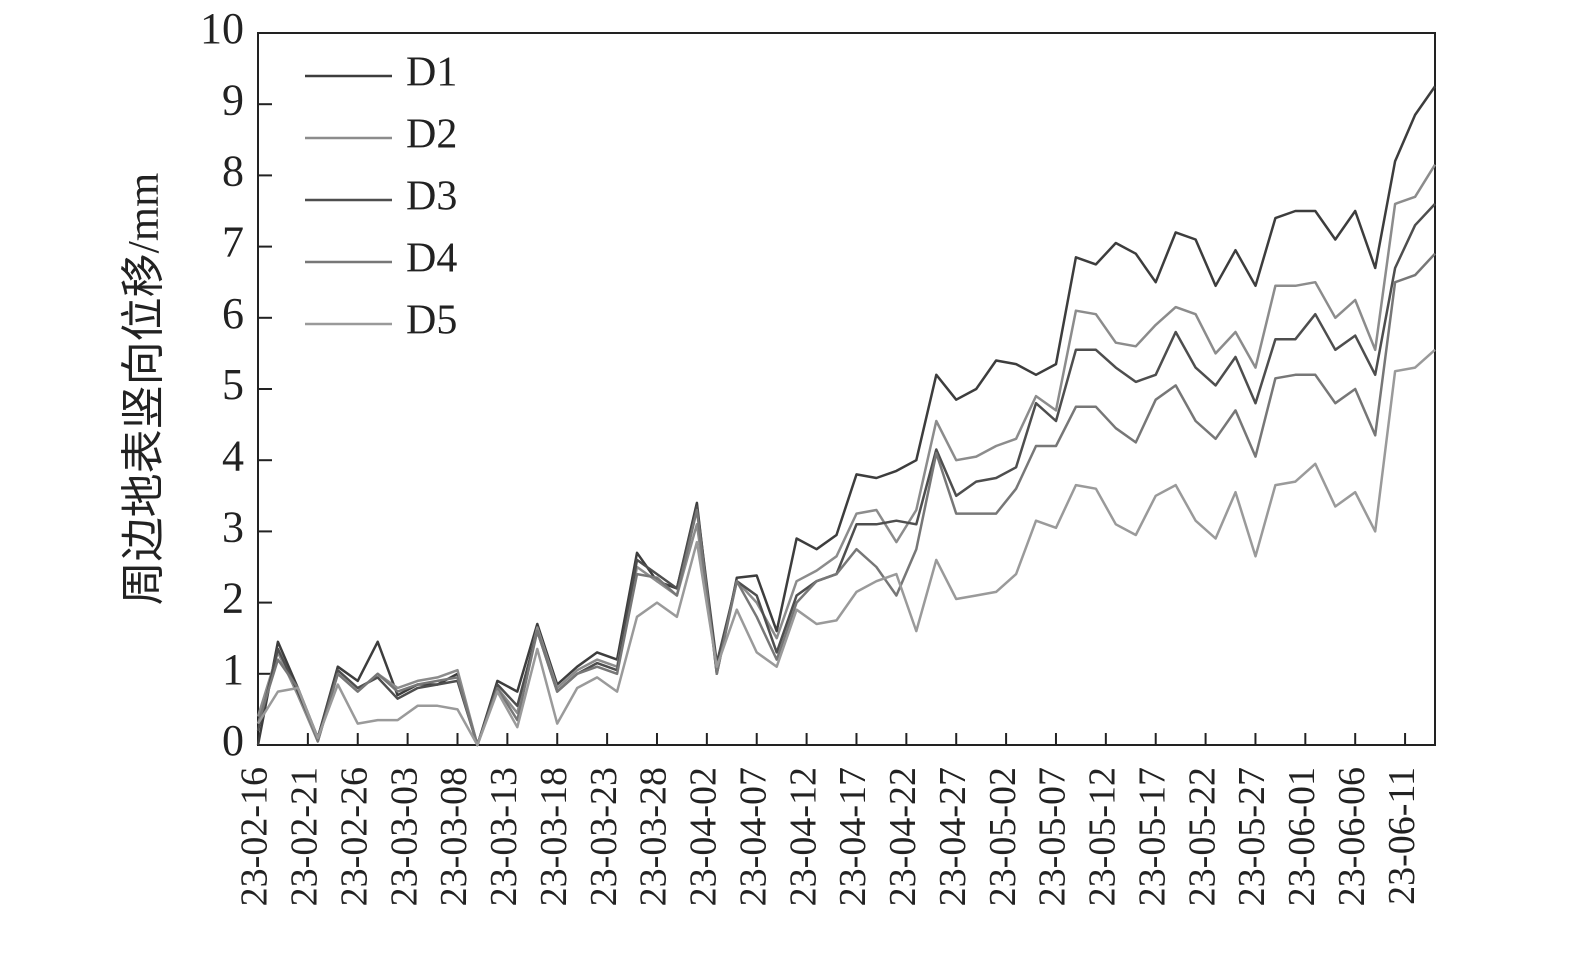  Describe the element at coordinates (704, 836) in the screenshot. I see `x-tick-label: 23-04-02` at that location.